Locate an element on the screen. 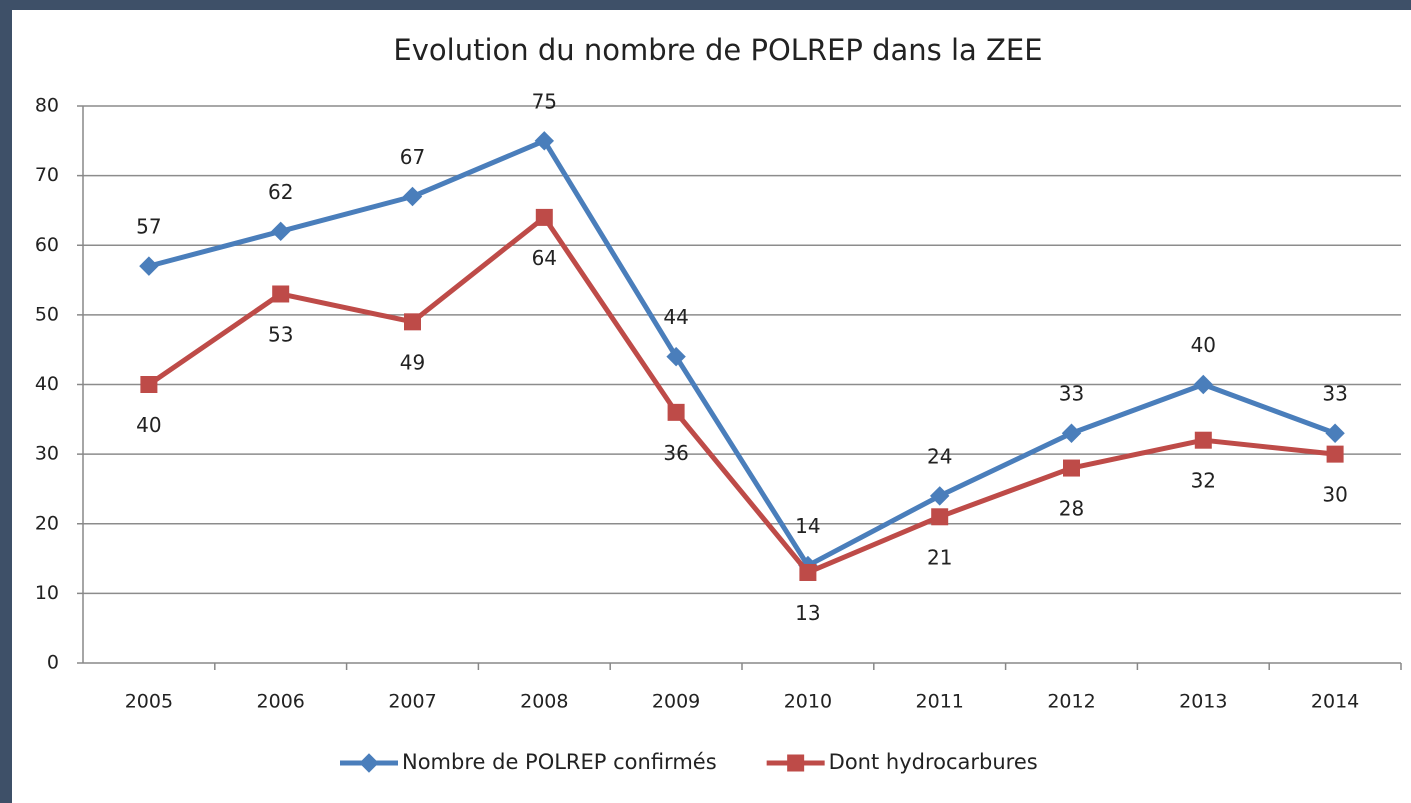 Image resolution: width=1411 pixels, height=803 pixels. y-tick-label: 60 is located at coordinates (47, 245).